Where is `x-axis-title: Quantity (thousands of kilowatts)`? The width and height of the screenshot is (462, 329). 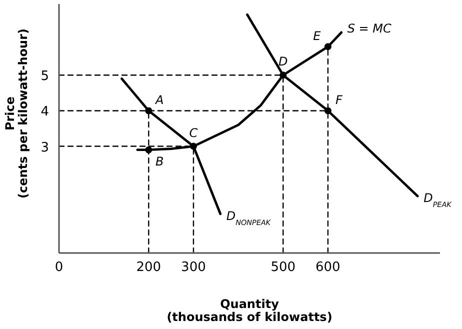
x-axis-title: Quantity (thousands of kilowatts) is located at coordinates (249, 310).